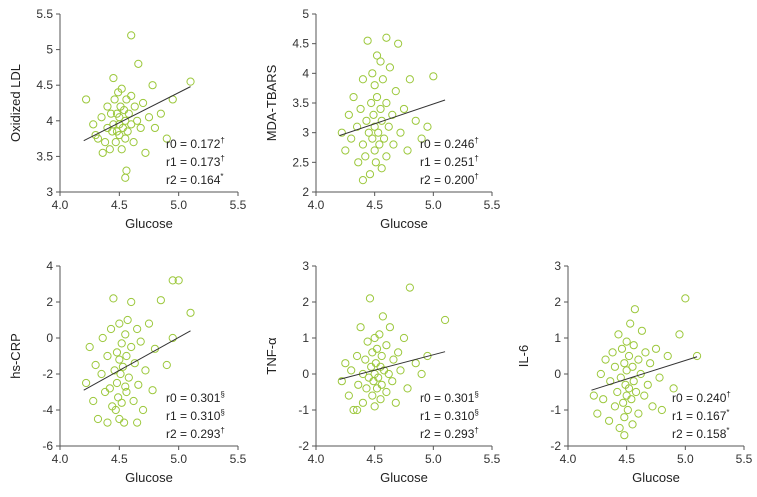 This screenshot has height=497, width=757. Describe the element at coordinates (701, 397) in the screenshot. I see `correlation-stat: r0 = 0.240†` at that location.